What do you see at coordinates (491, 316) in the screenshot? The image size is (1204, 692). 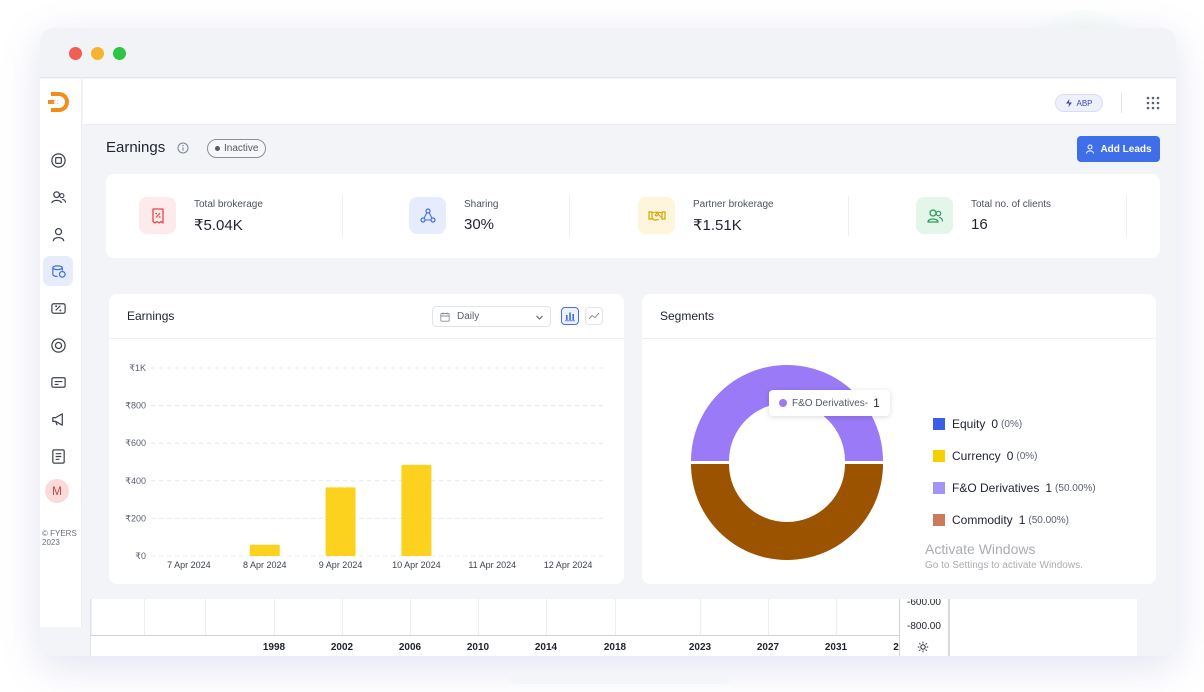 I see `period-select: Daily` at bounding box center [491, 316].